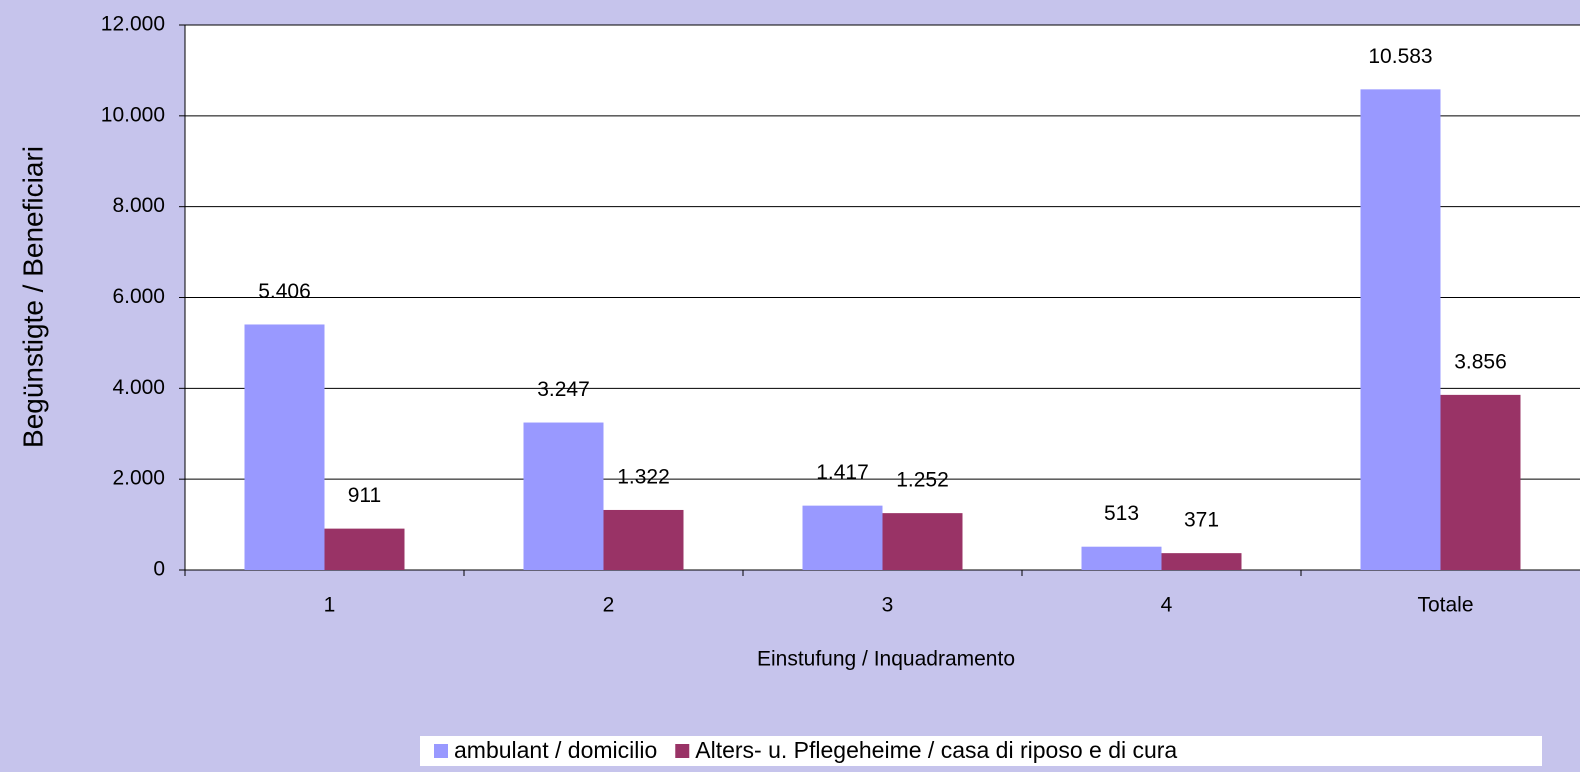  I want to click on y-tick-label: 4.000, so click(138, 387).